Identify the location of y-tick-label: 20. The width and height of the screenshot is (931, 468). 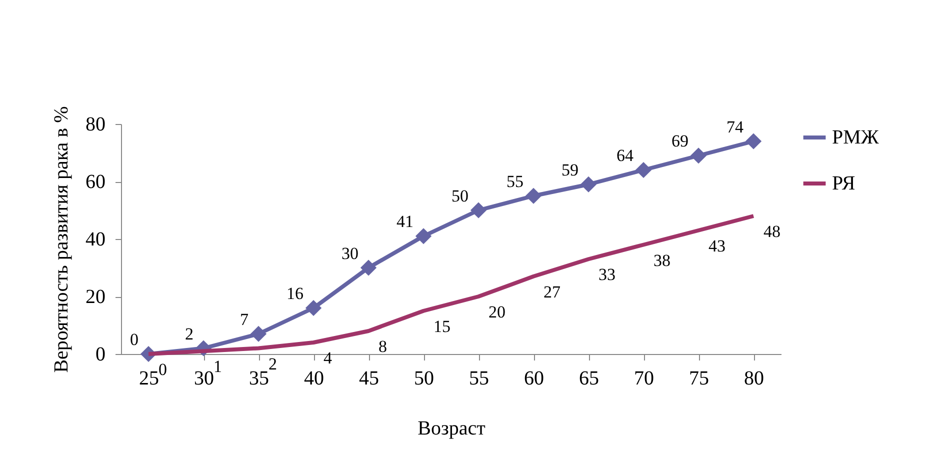
(96, 297).